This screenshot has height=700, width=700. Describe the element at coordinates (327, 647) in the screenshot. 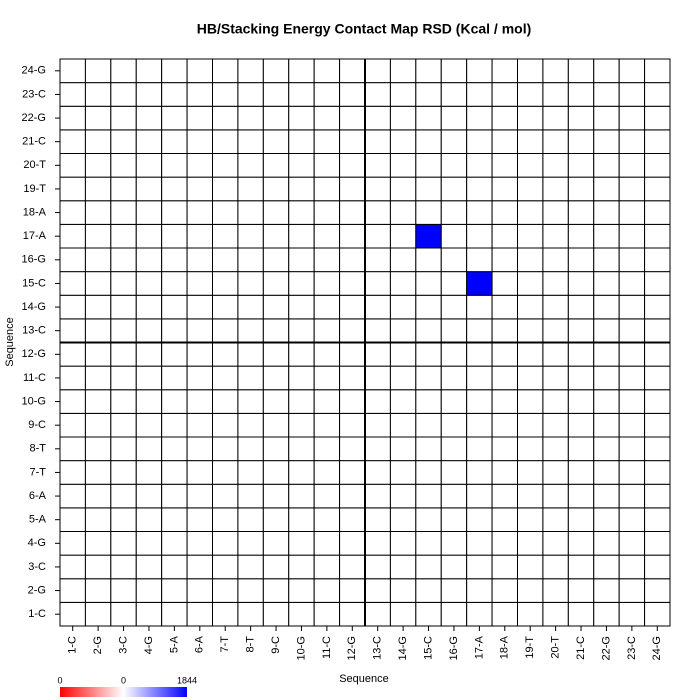

I see `x-tick-label: 11-C` at that location.